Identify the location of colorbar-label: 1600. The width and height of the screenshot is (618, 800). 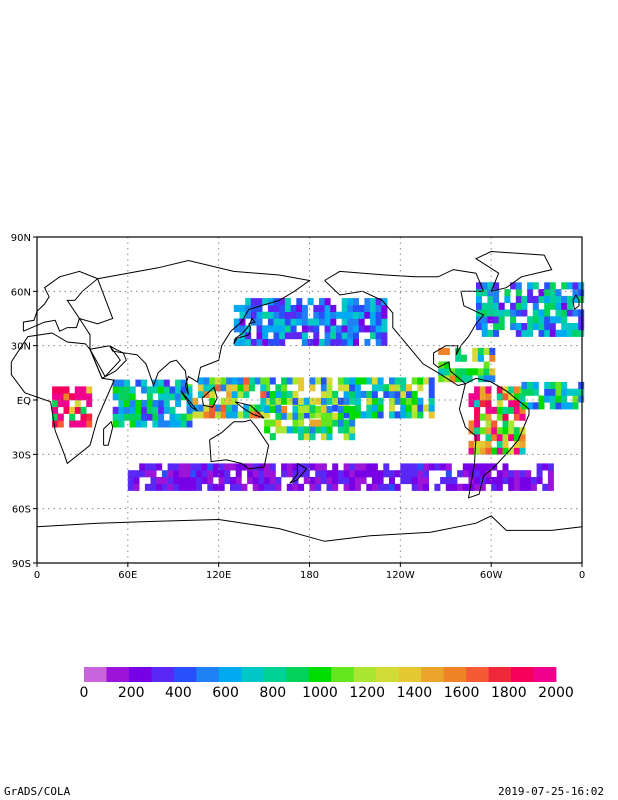
(462, 693).